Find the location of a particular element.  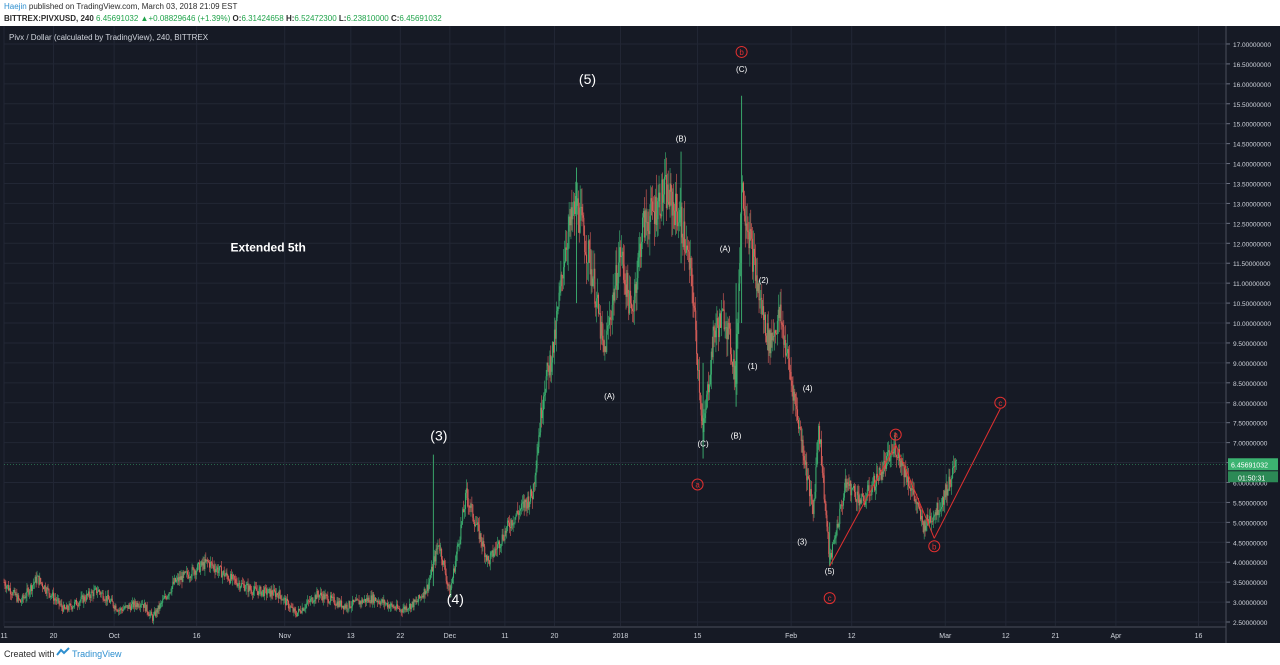

high-label: H: is located at coordinates (290, 18).